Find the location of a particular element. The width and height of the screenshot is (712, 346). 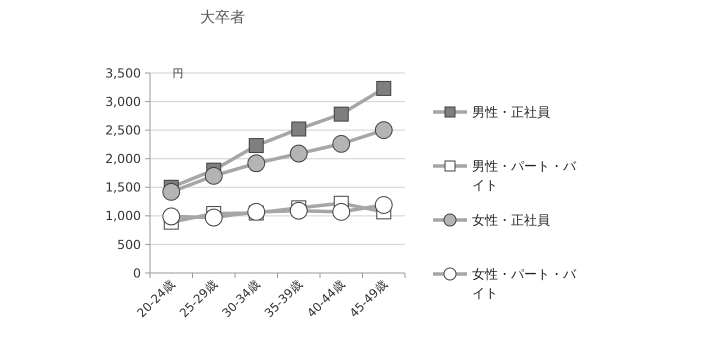

legend-label: 男性・正社員 is located at coordinates (511, 113).